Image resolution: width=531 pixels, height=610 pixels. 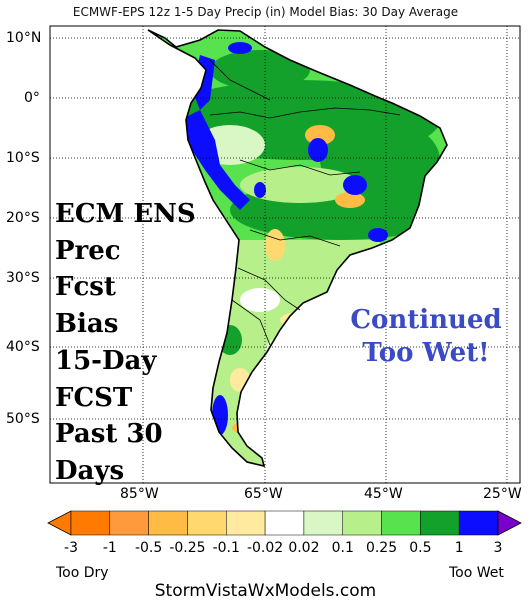 I want to click on lat-label: 50°S, so click(x=23, y=419).